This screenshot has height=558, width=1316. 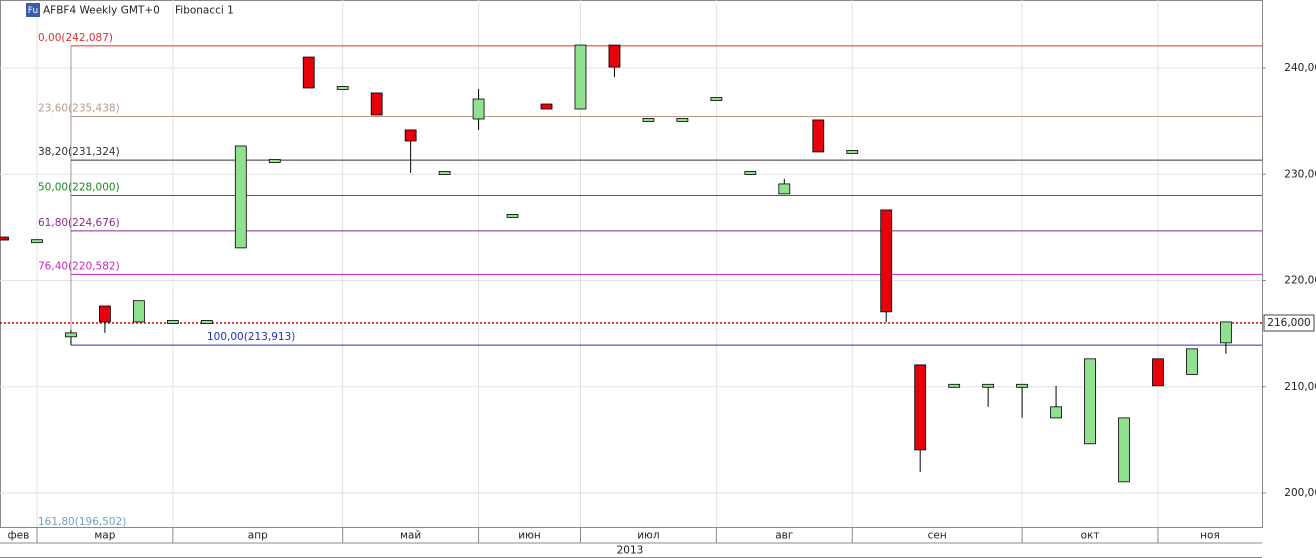 I want to click on x-tick-label: ноя, so click(x=1210, y=536).